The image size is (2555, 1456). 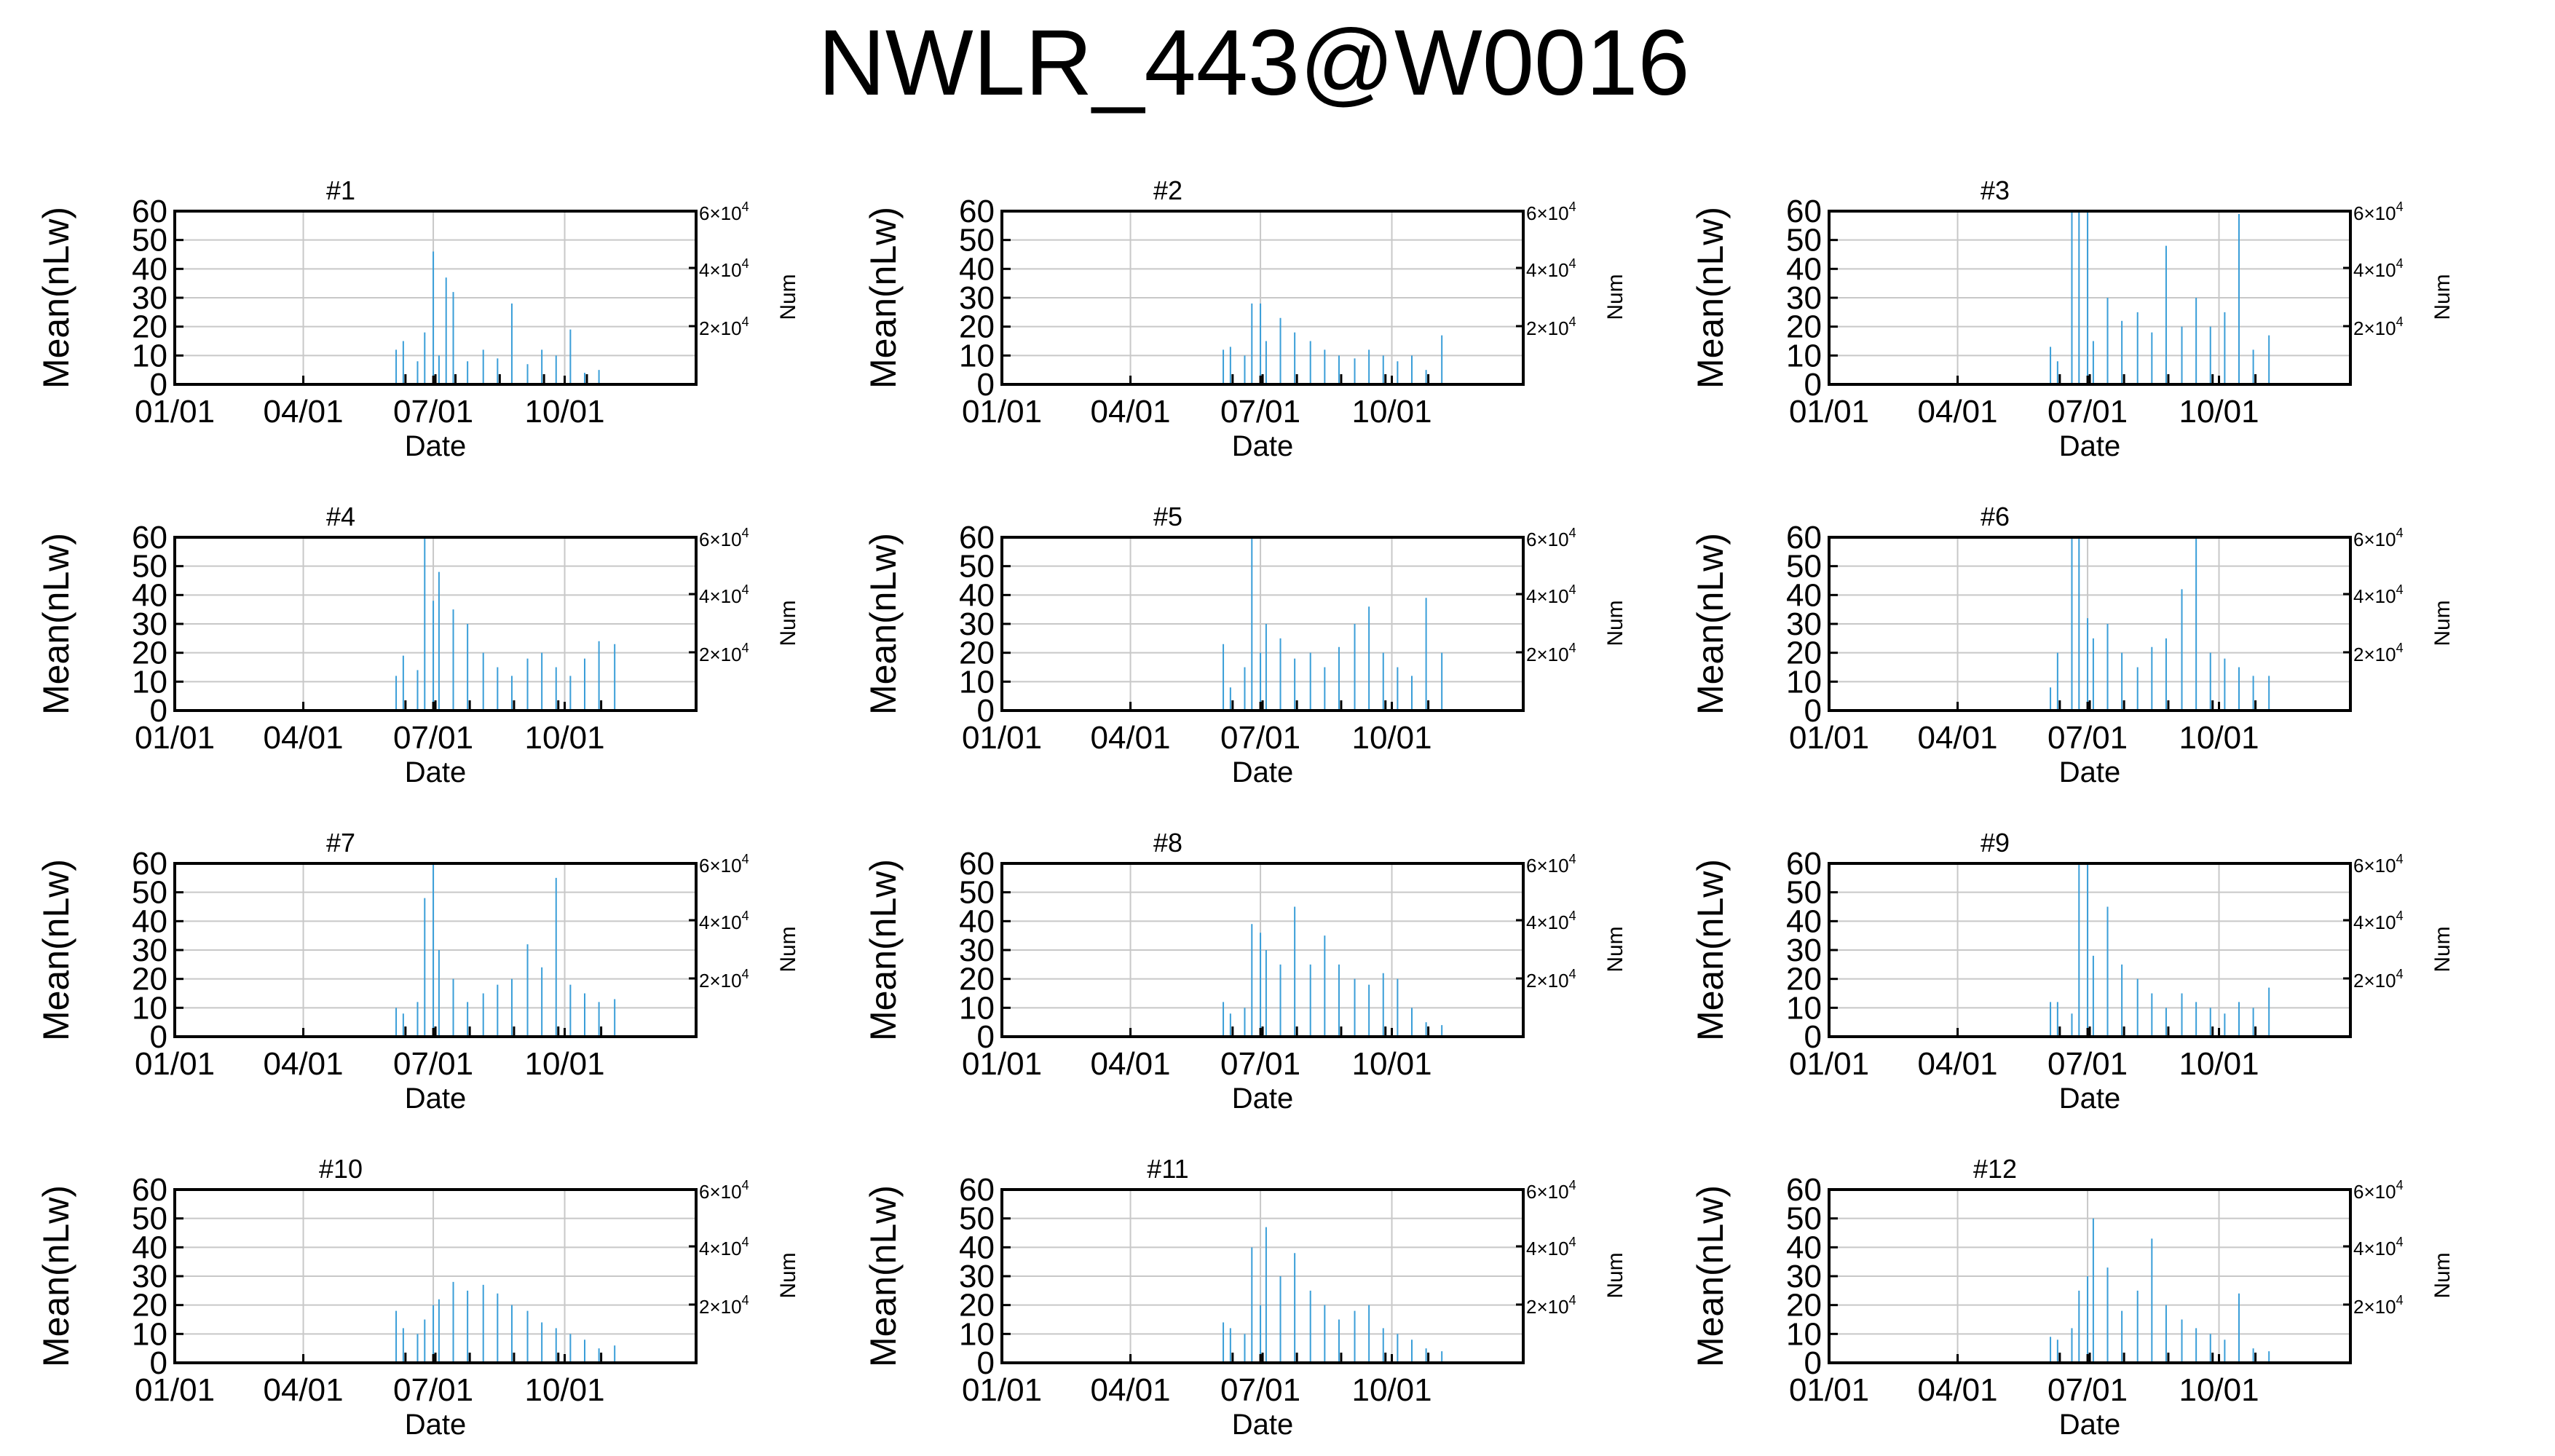 What do you see at coordinates (1167, 843) in the screenshot?
I see `panel-title: #8` at bounding box center [1167, 843].